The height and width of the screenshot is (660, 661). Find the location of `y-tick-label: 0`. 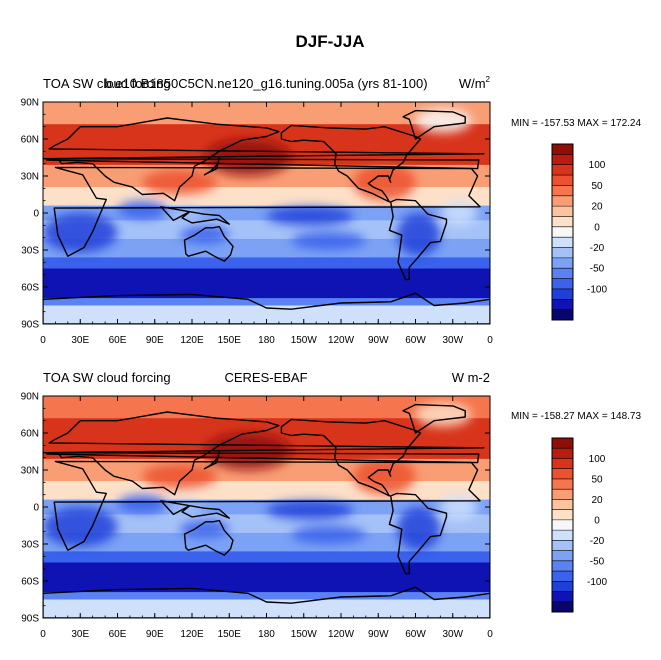

y-tick-label: 0 is located at coordinates (36, 214).